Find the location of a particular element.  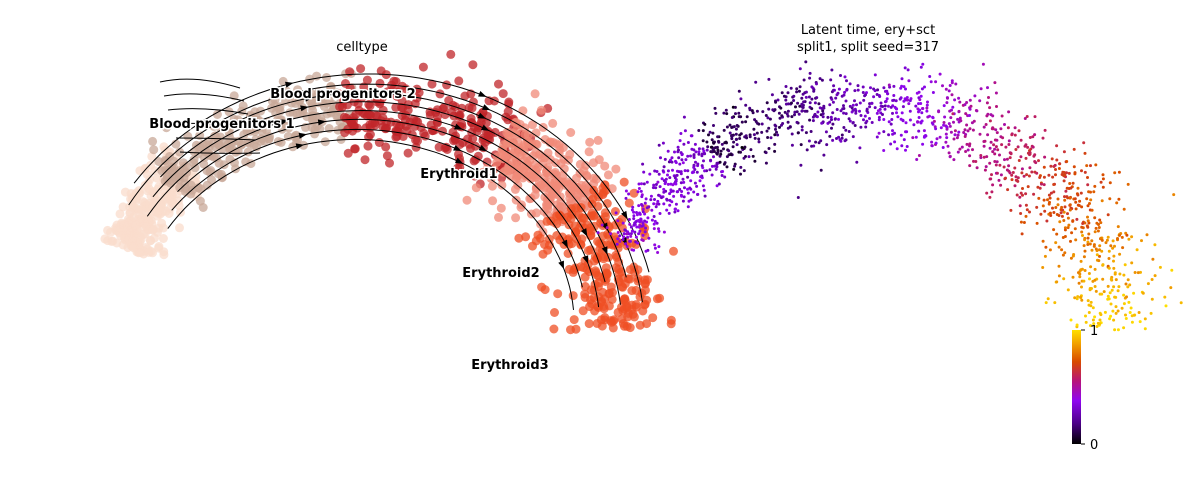

streamline is located at coordinates (204, 97).